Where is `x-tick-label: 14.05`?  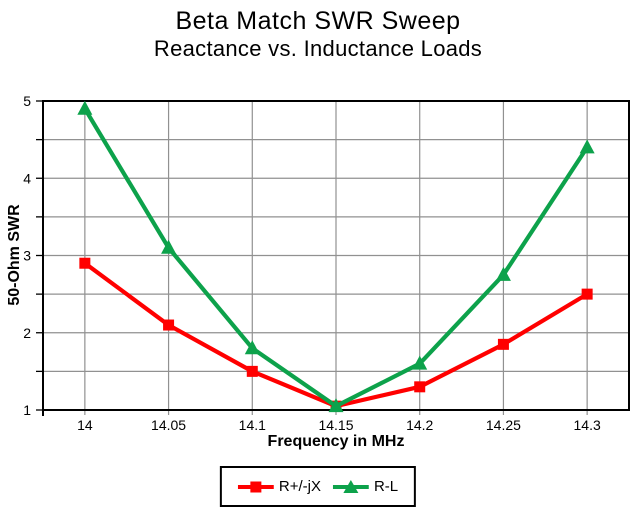 x-tick-label: 14.05 is located at coordinates (168, 425).